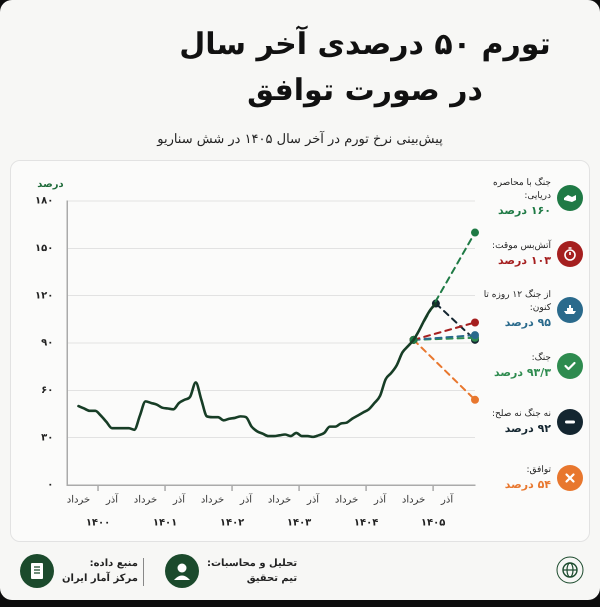  I want to click on y-tick-label: ۱۲۰, so click(44, 296).